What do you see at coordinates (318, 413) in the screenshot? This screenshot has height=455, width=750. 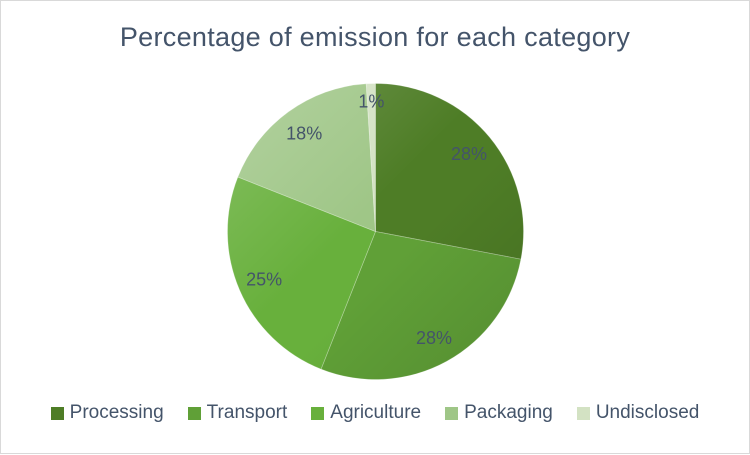 I see `legend-swatch-agriculture` at bounding box center [318, 413].